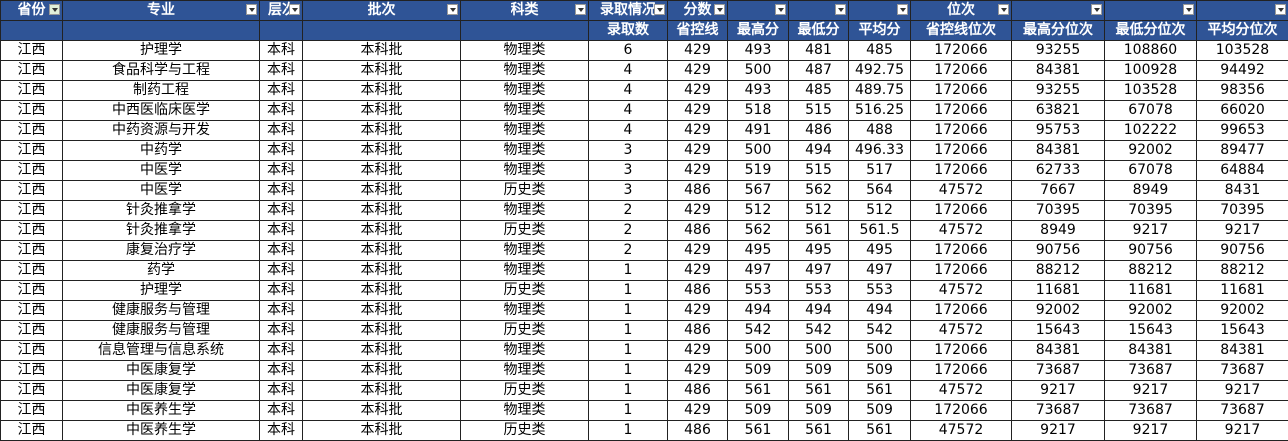 Image resolution: width=1288 pixels, height=441 pixels. I want to click on header-row: 省份 专业 层次 批次 科类 录取情况 分数 位次, so click(644, 10).